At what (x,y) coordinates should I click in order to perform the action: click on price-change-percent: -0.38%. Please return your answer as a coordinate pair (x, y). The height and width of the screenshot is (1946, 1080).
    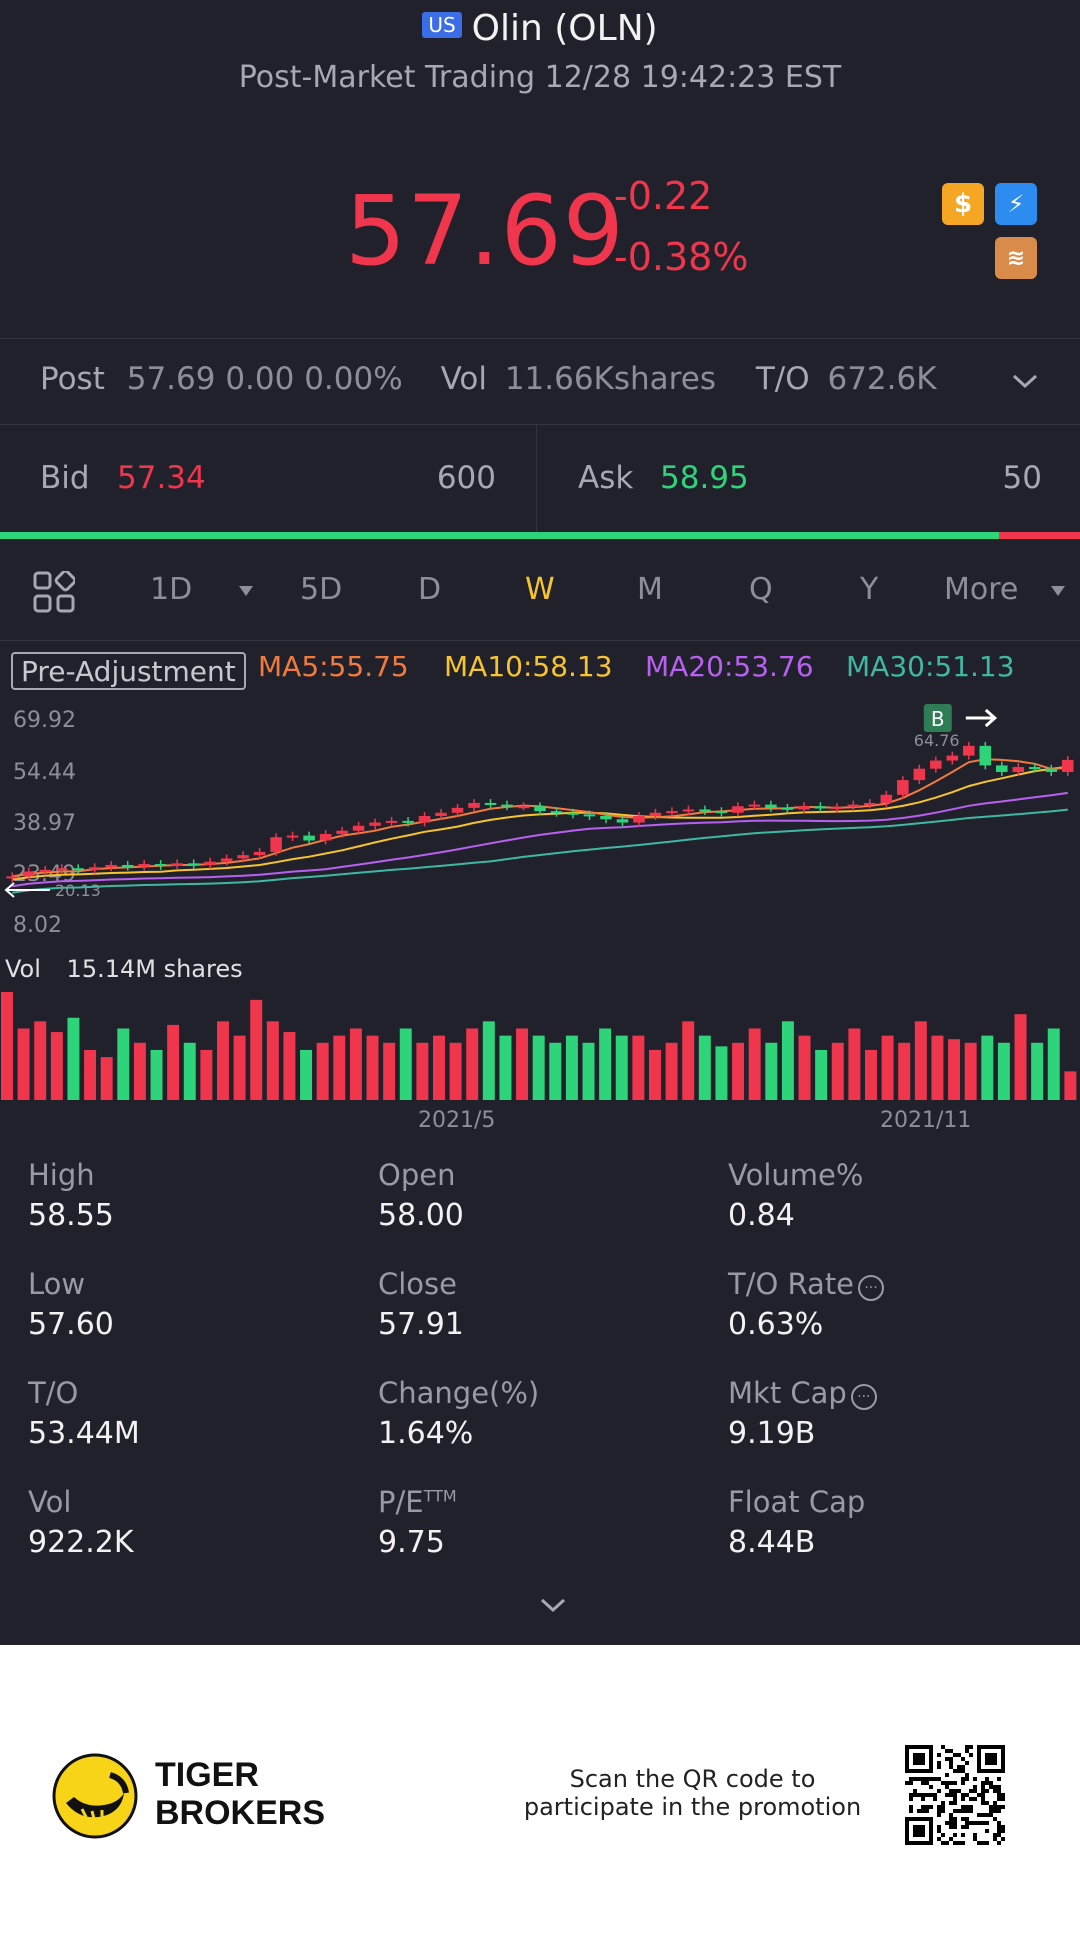
    Looking at the image, I should click on (681, 257).